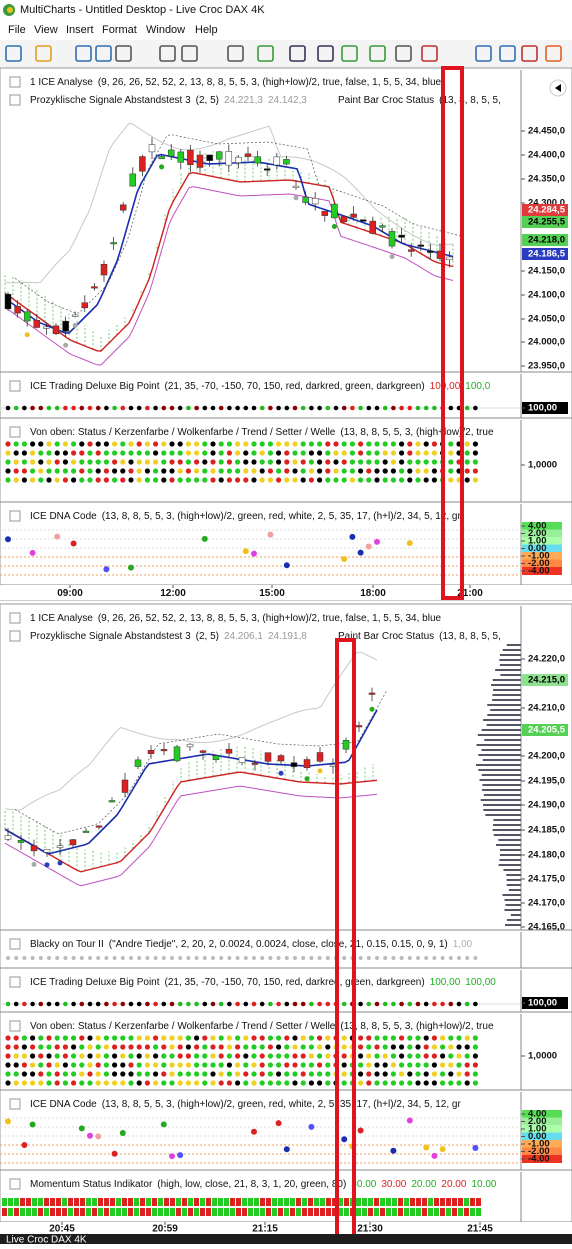 Image resolution: width=572 pixels, height=1249 pixels. Describe the element at coordinates (558, 88) in the screenshot. I see `scroll-arrow` at that location.